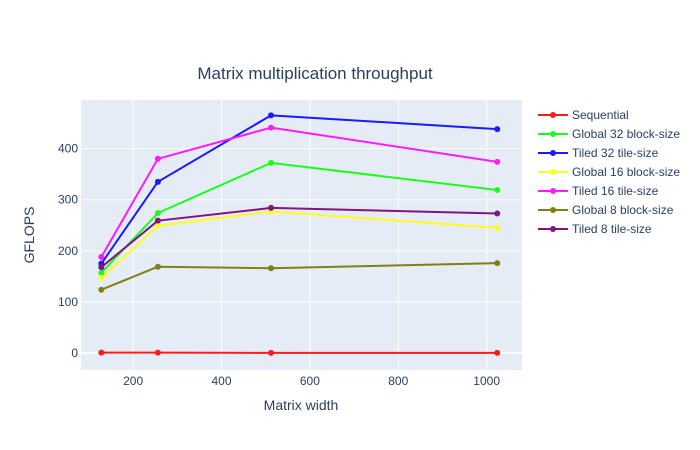 This screenshot has width=700, height=450. Describe the element at coordinates (615, 153) in the screenshot. I see `legend-label: Tiled 32 tile-size` at that location.